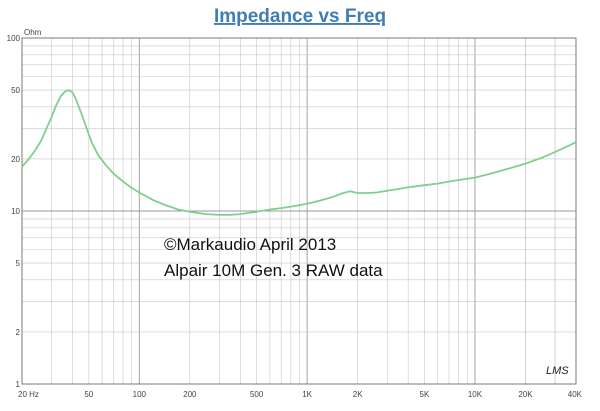 This screenshot has height=411, width=600. What do you see at coordinates (88, 394) in the screenshot?
I see `x-tick-label: 50` at bounding box center [88, 394].